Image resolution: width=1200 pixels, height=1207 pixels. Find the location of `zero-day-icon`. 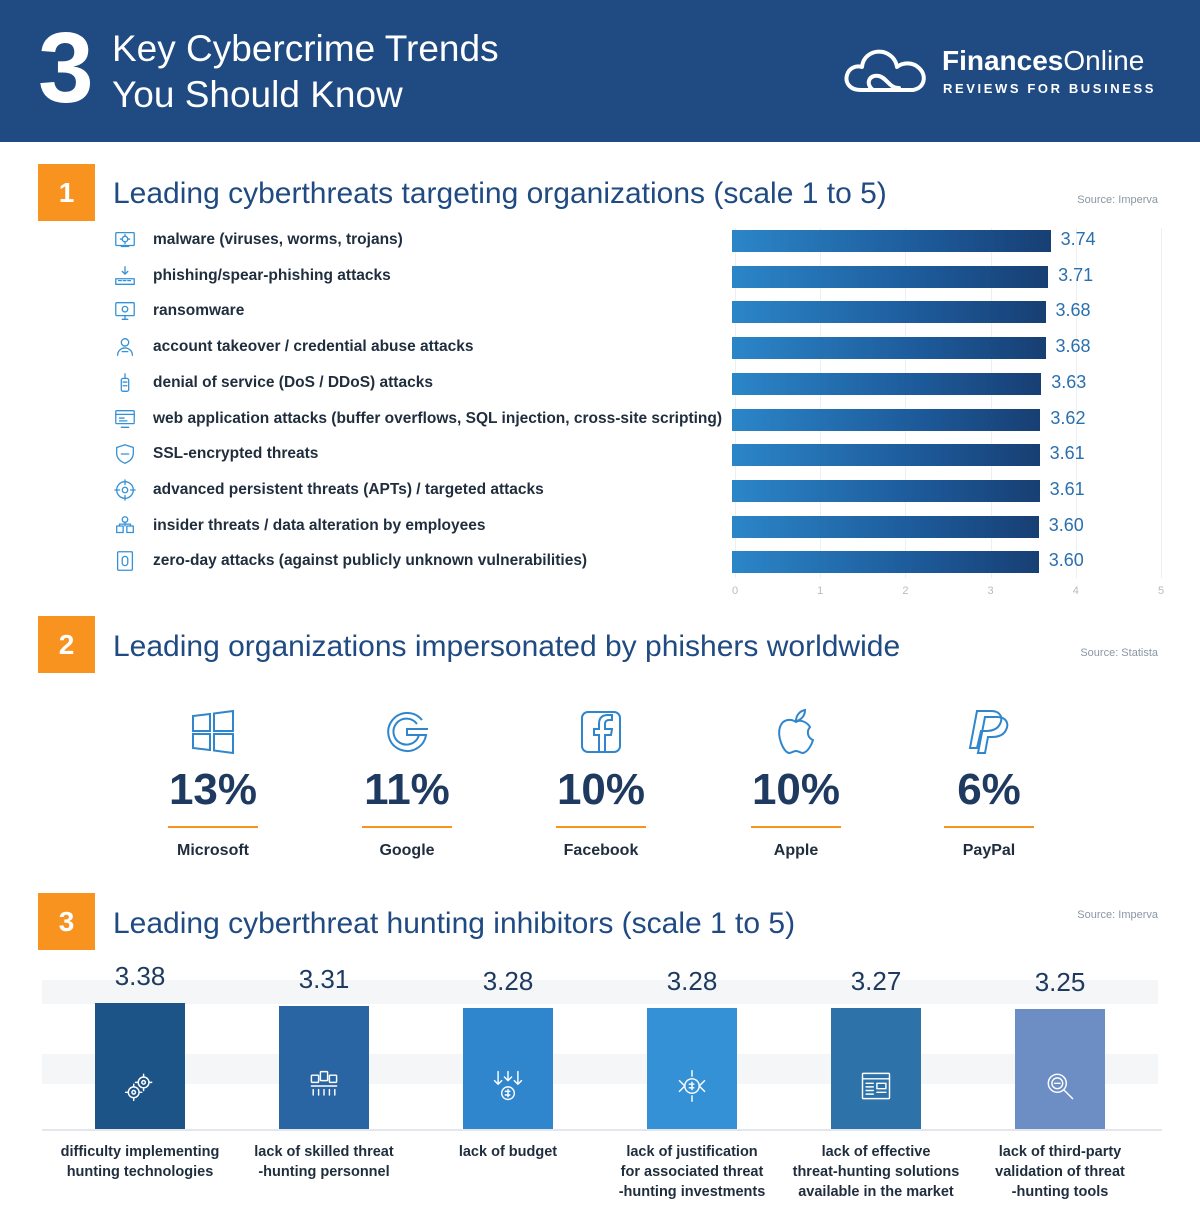

zero-day-icon is located at coordinates (125, 561).